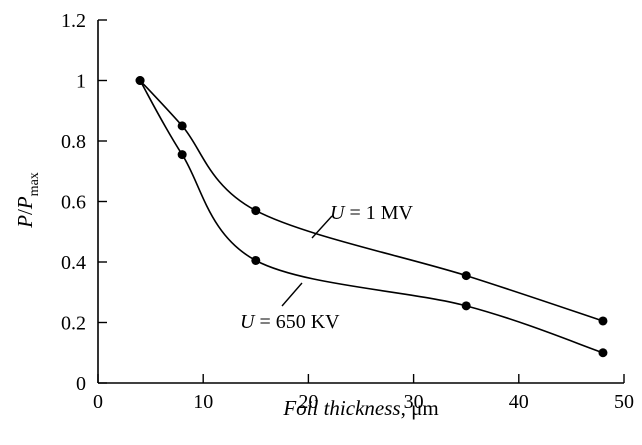 This screenshot has width=642, height=445. I want to click on x-axis-title-rest: , μm, so click(420, 408).